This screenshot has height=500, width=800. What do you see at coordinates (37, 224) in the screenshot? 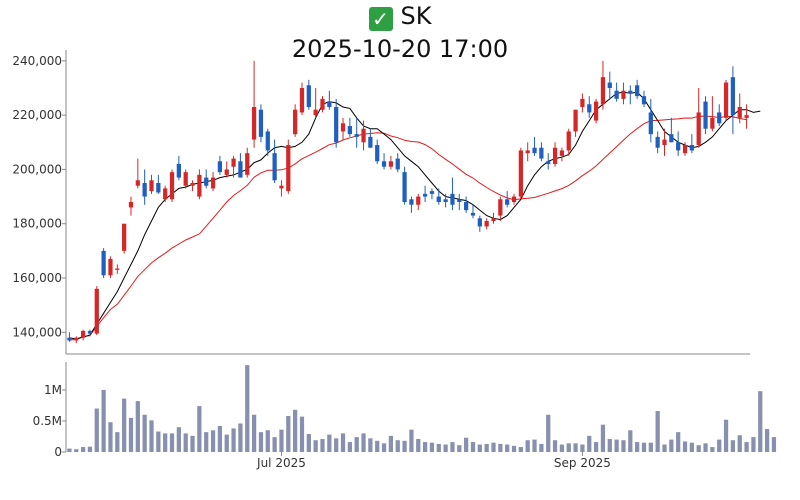
I see `price-tick-label: 180,000` at bounding box center [37, 224].